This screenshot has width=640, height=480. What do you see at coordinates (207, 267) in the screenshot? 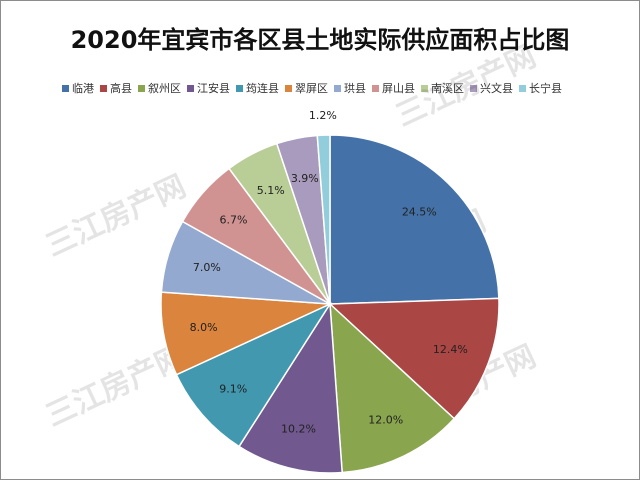
I see `data-label: 7.0%` at bounding box center [207, 267].